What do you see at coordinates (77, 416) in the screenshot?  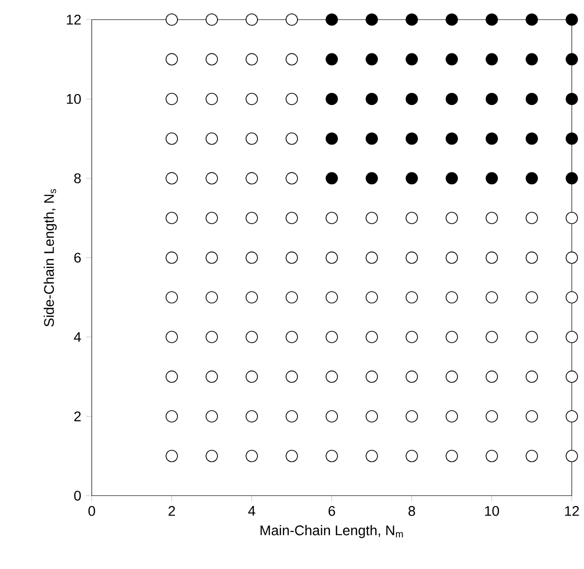 I see `y-tick-label: 2` at bounding box center [77, 416].